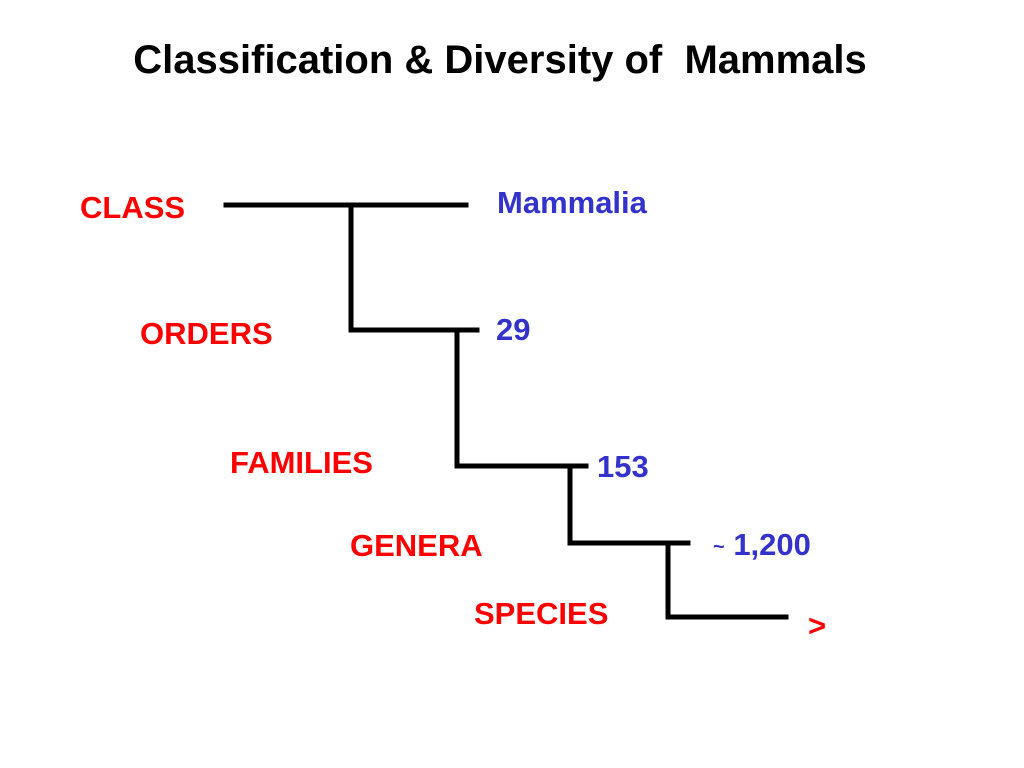 This screenshot has height=768, width=1024. What do you see at coordinates (500, 60) in the screenshot?
I see `page-title: Classification & Diversity of Mammals` at bounding box center [500, 60].